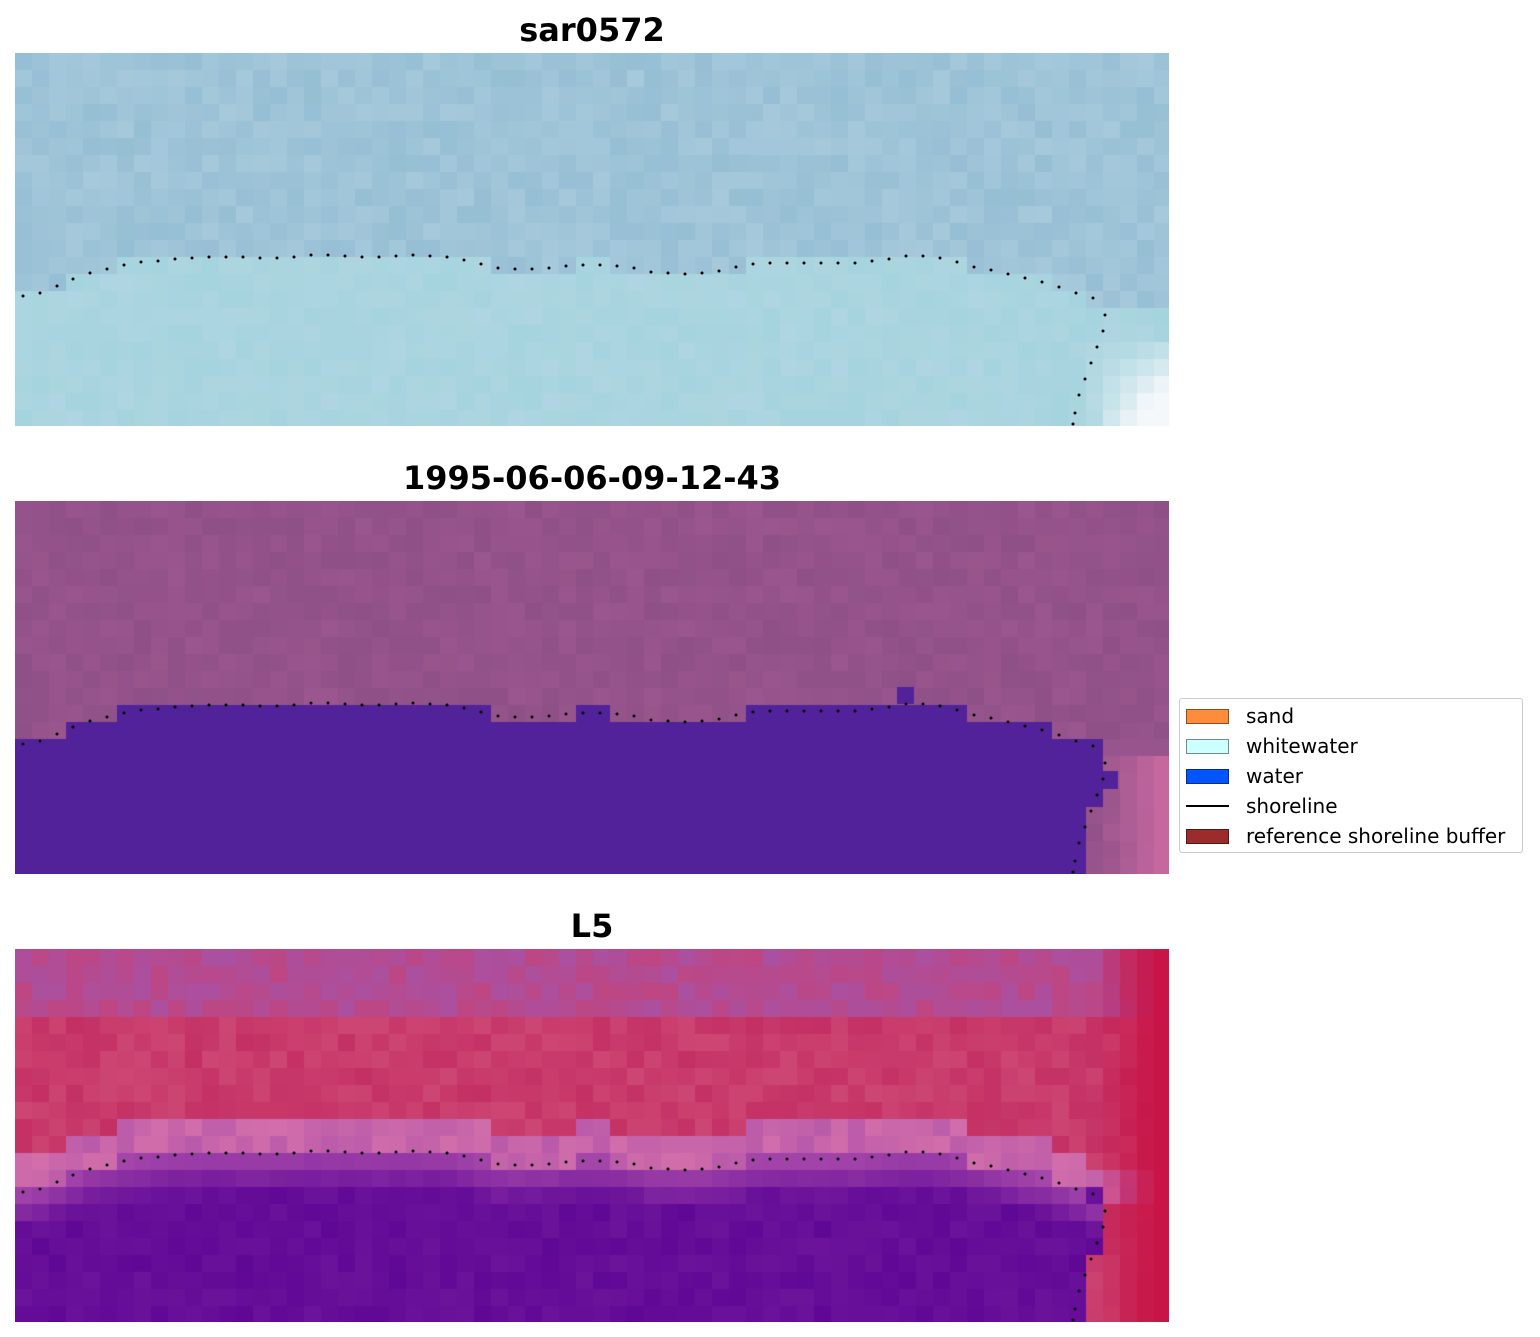 This screenshot has width=1540, height=1337. Describe the element at coordinates (1274, 776) in the screenshot. I see `legend-label: water` at that location.